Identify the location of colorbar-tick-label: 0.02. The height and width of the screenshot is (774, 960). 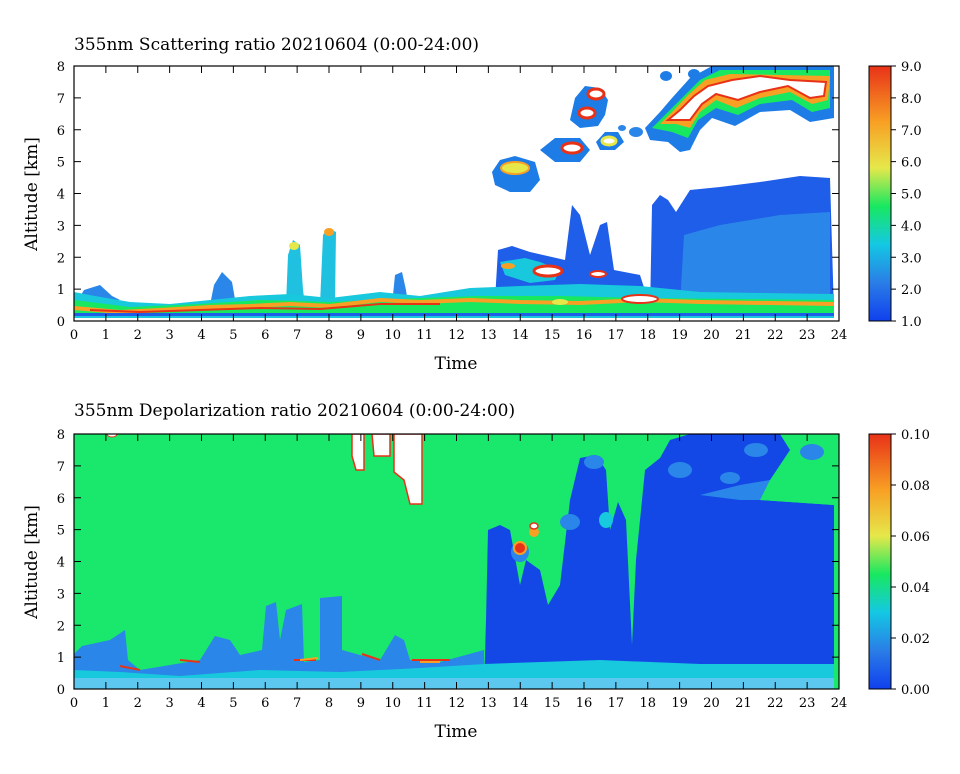
(915, 639).